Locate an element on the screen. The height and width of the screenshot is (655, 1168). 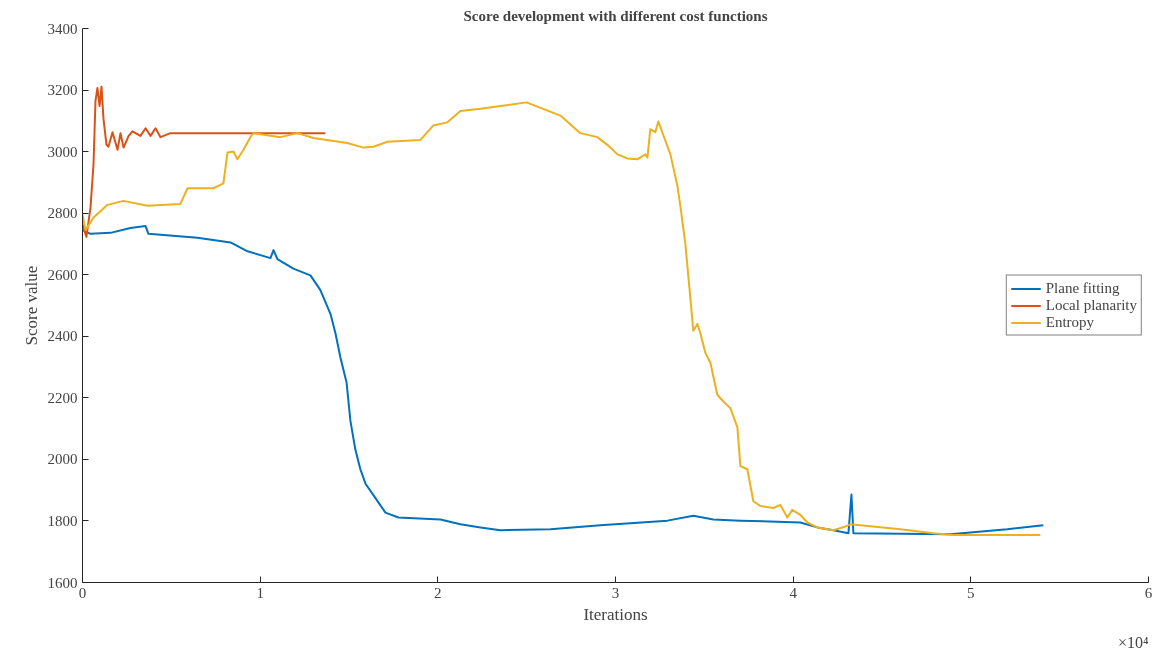
x-tick-label: 4 is located at coordinates (793, 592).